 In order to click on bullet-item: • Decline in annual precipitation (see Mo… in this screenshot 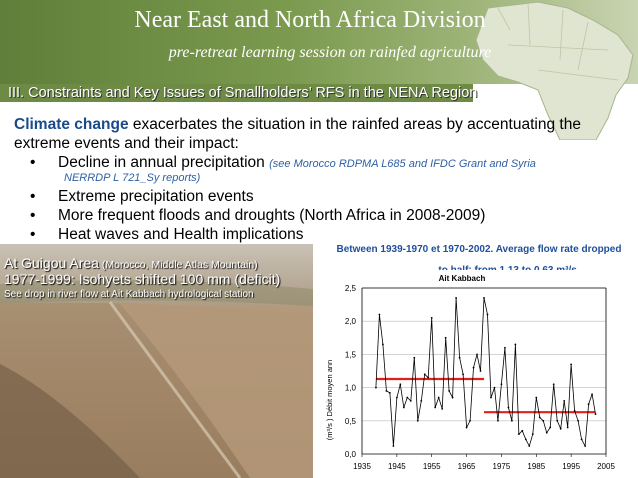, I will do `click(283, 163)`.